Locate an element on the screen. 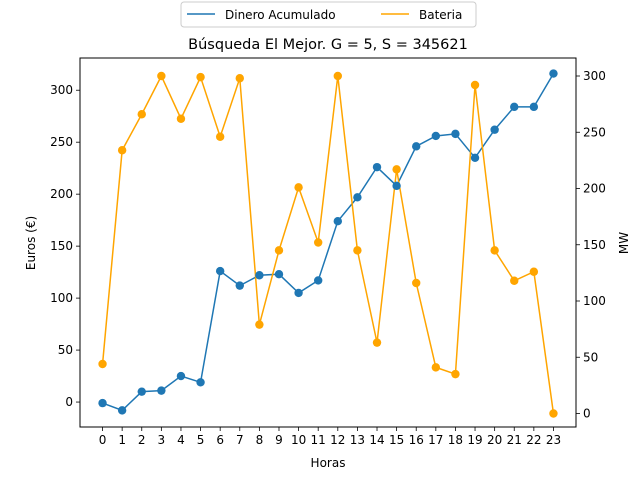 The image size is (640, 480). x-tick-label: 2 is located at coordinates (142, 440).